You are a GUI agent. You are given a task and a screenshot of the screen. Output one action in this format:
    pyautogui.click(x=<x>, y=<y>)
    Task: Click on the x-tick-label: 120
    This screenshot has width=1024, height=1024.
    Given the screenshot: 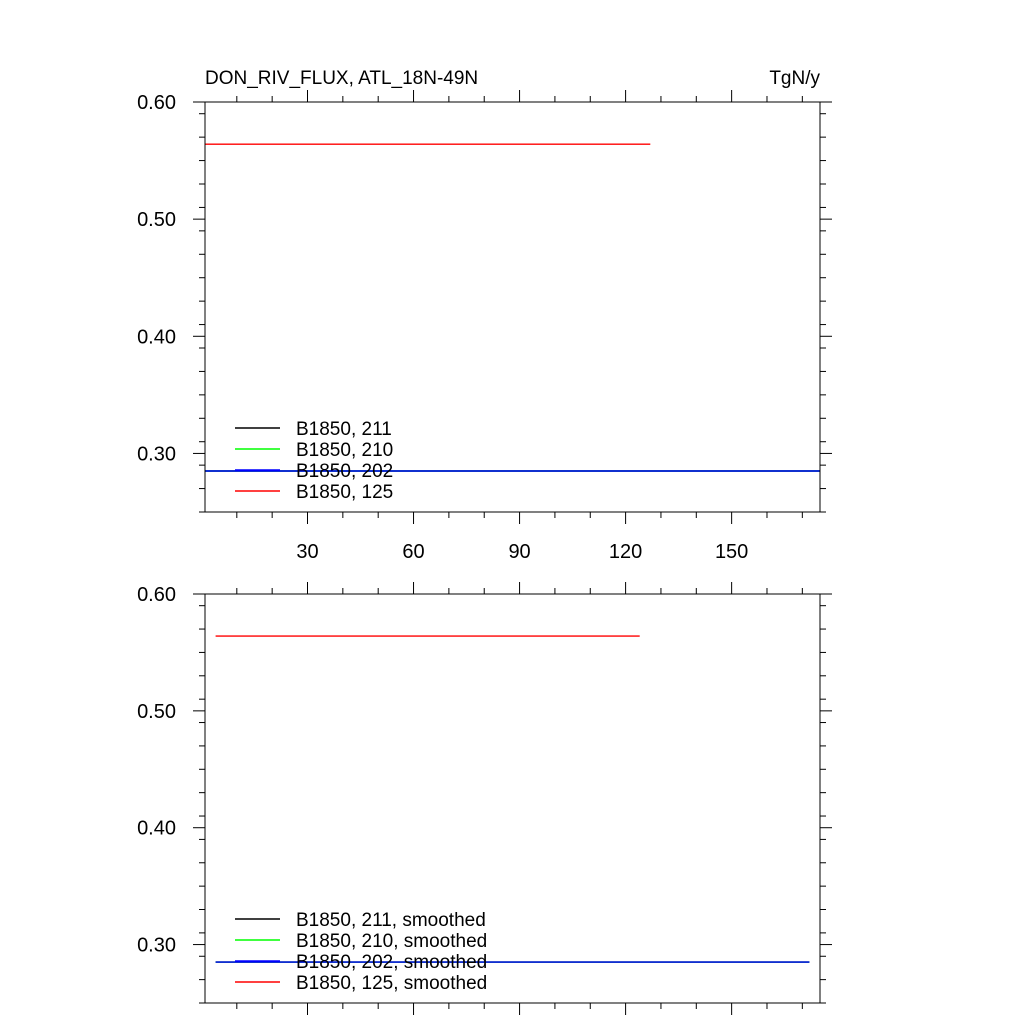 What is the action you would take?
    pyautogui.click(x=625, y=552)
    